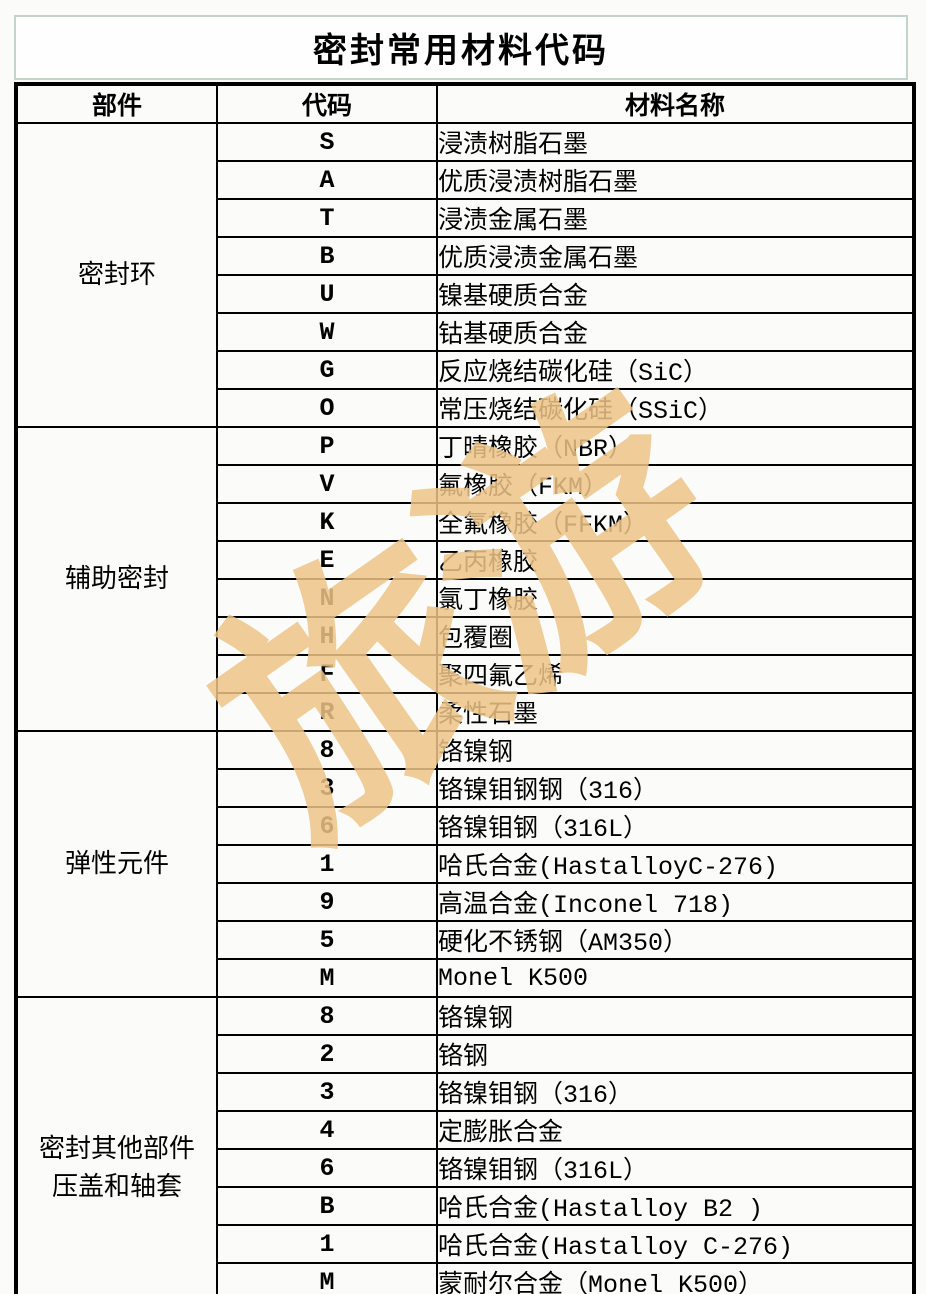 This screenshot has width=926, height=1294. I want to click on table-row: 1 哈氏合金(Hastalloy C-276), so click(465, 1244).